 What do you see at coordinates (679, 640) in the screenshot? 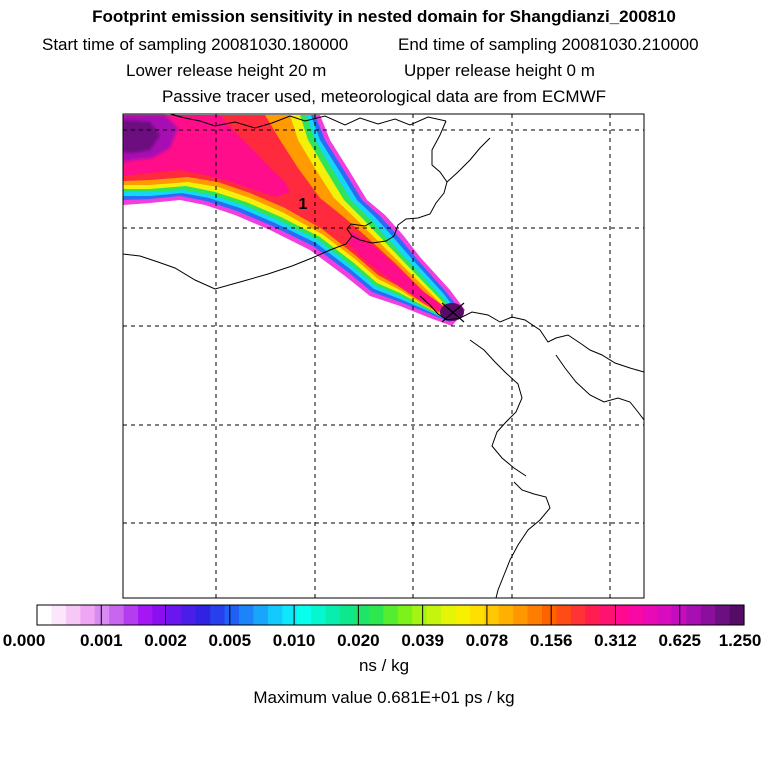
I see `colorbar-tick-label: 0.625` at bounding box center [679, 640].